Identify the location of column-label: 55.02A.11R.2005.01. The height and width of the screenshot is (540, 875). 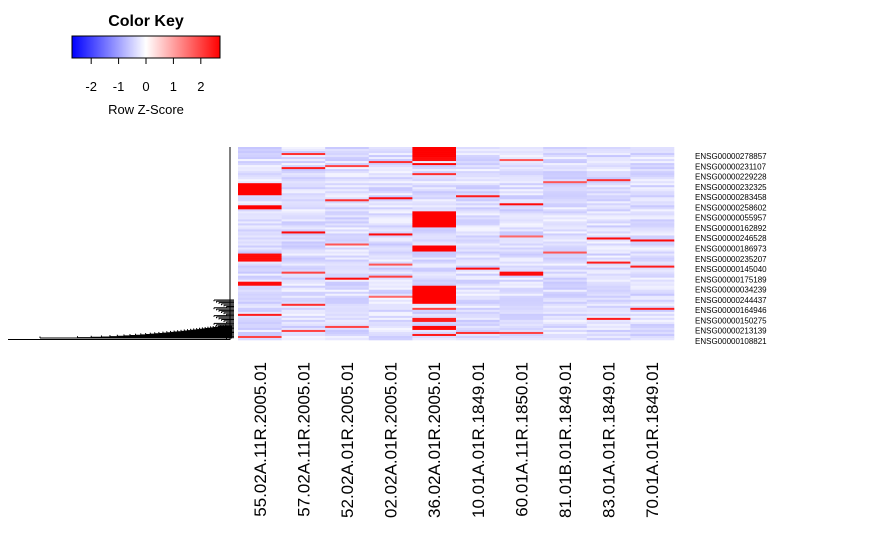
(260, 439).